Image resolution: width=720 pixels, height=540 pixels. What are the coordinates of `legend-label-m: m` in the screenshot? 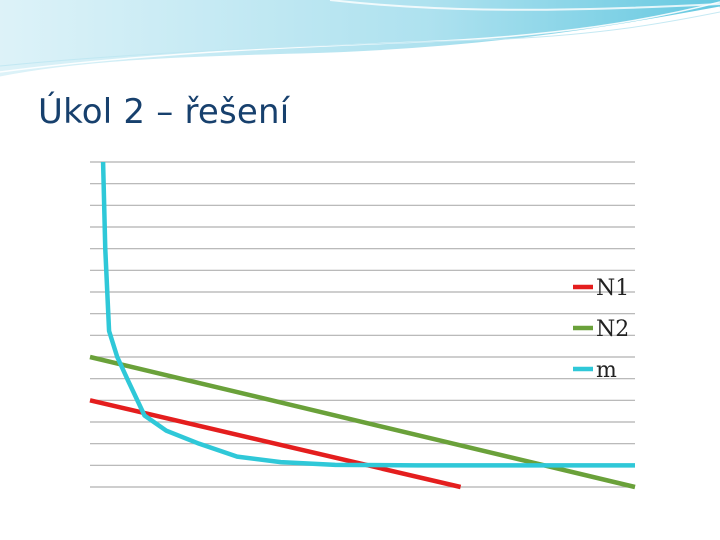 It's located at (606, 370).